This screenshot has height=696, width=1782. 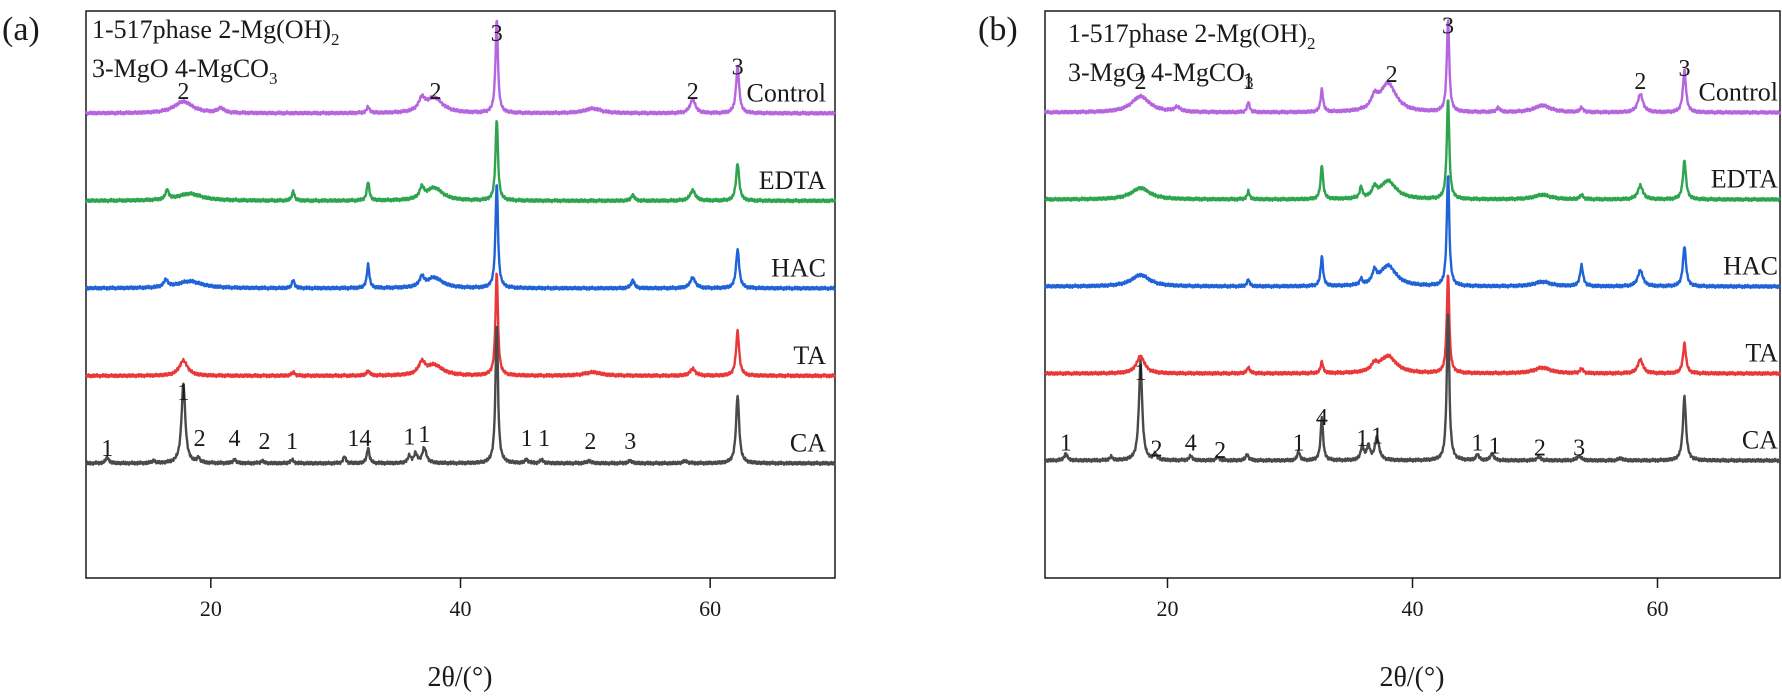 What do you see at coordinates (998, 29) in the screenshot?
I see `panel-label: (b)` at bounding box center [998, 29].